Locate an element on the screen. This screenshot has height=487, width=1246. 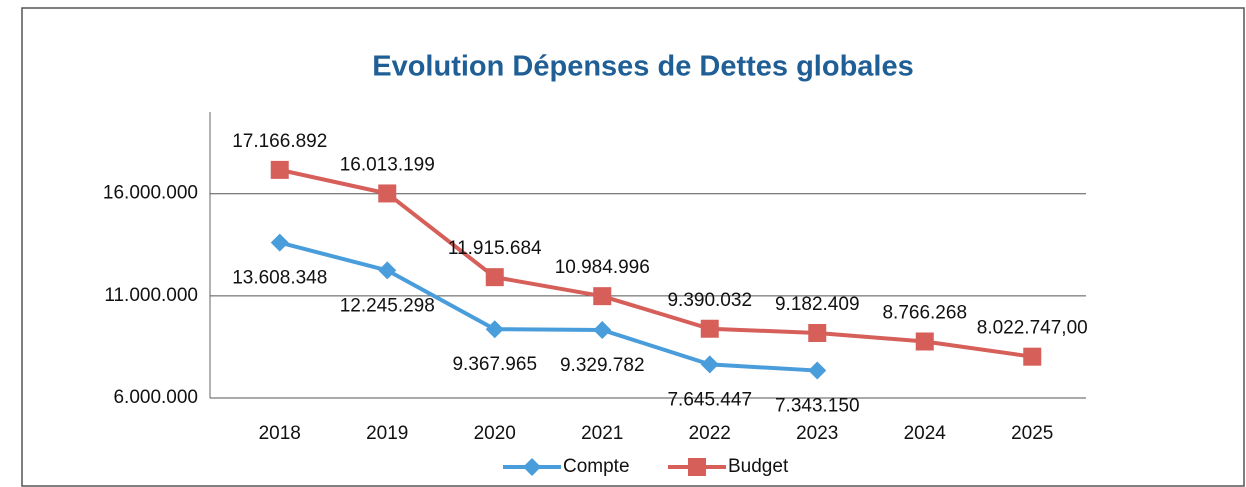
data-label: 12.245.298 is located at coordinates (387, 305).